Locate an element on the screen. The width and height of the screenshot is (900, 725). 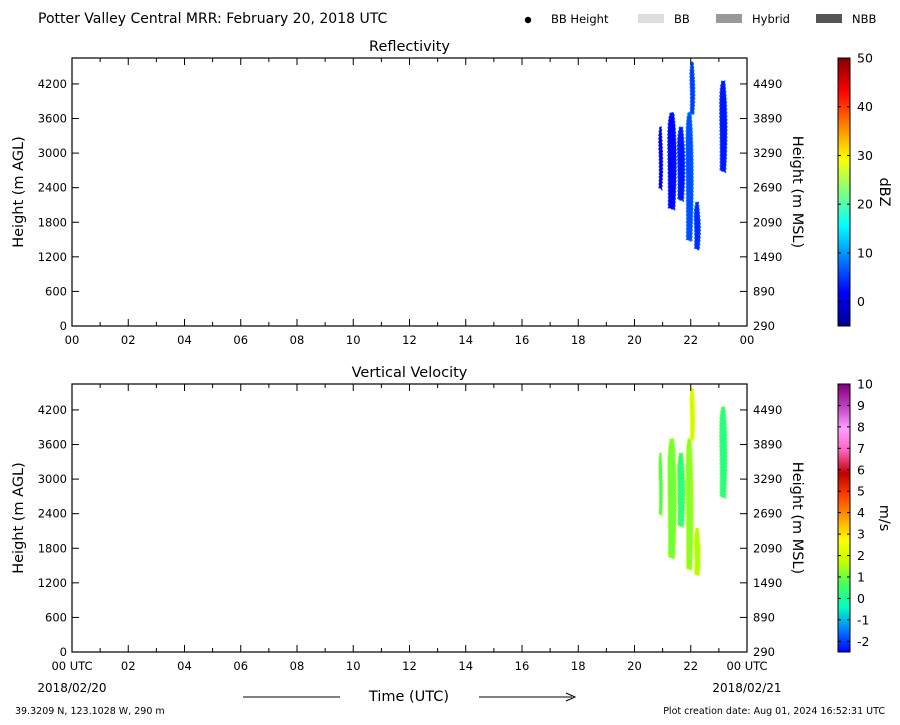
bb-height-marker is located at coordinates (528, 20).